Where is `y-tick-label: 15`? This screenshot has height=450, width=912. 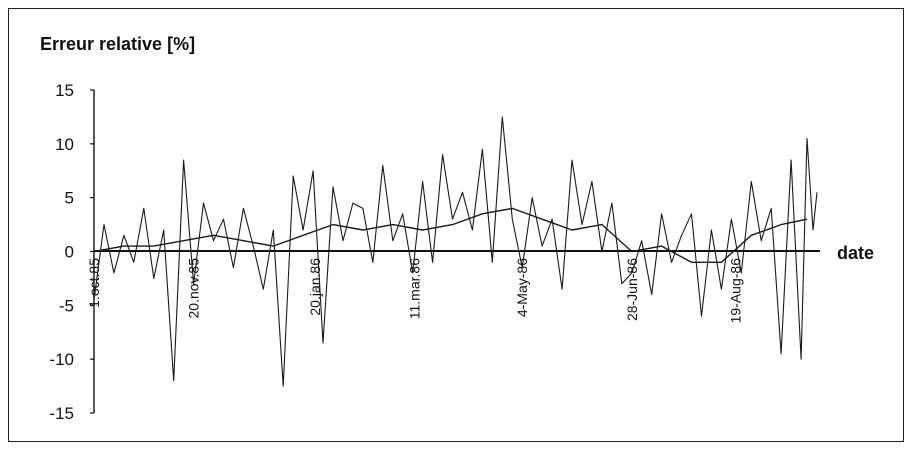
y-tick-label: 15 is located at coordinates (64, 90).